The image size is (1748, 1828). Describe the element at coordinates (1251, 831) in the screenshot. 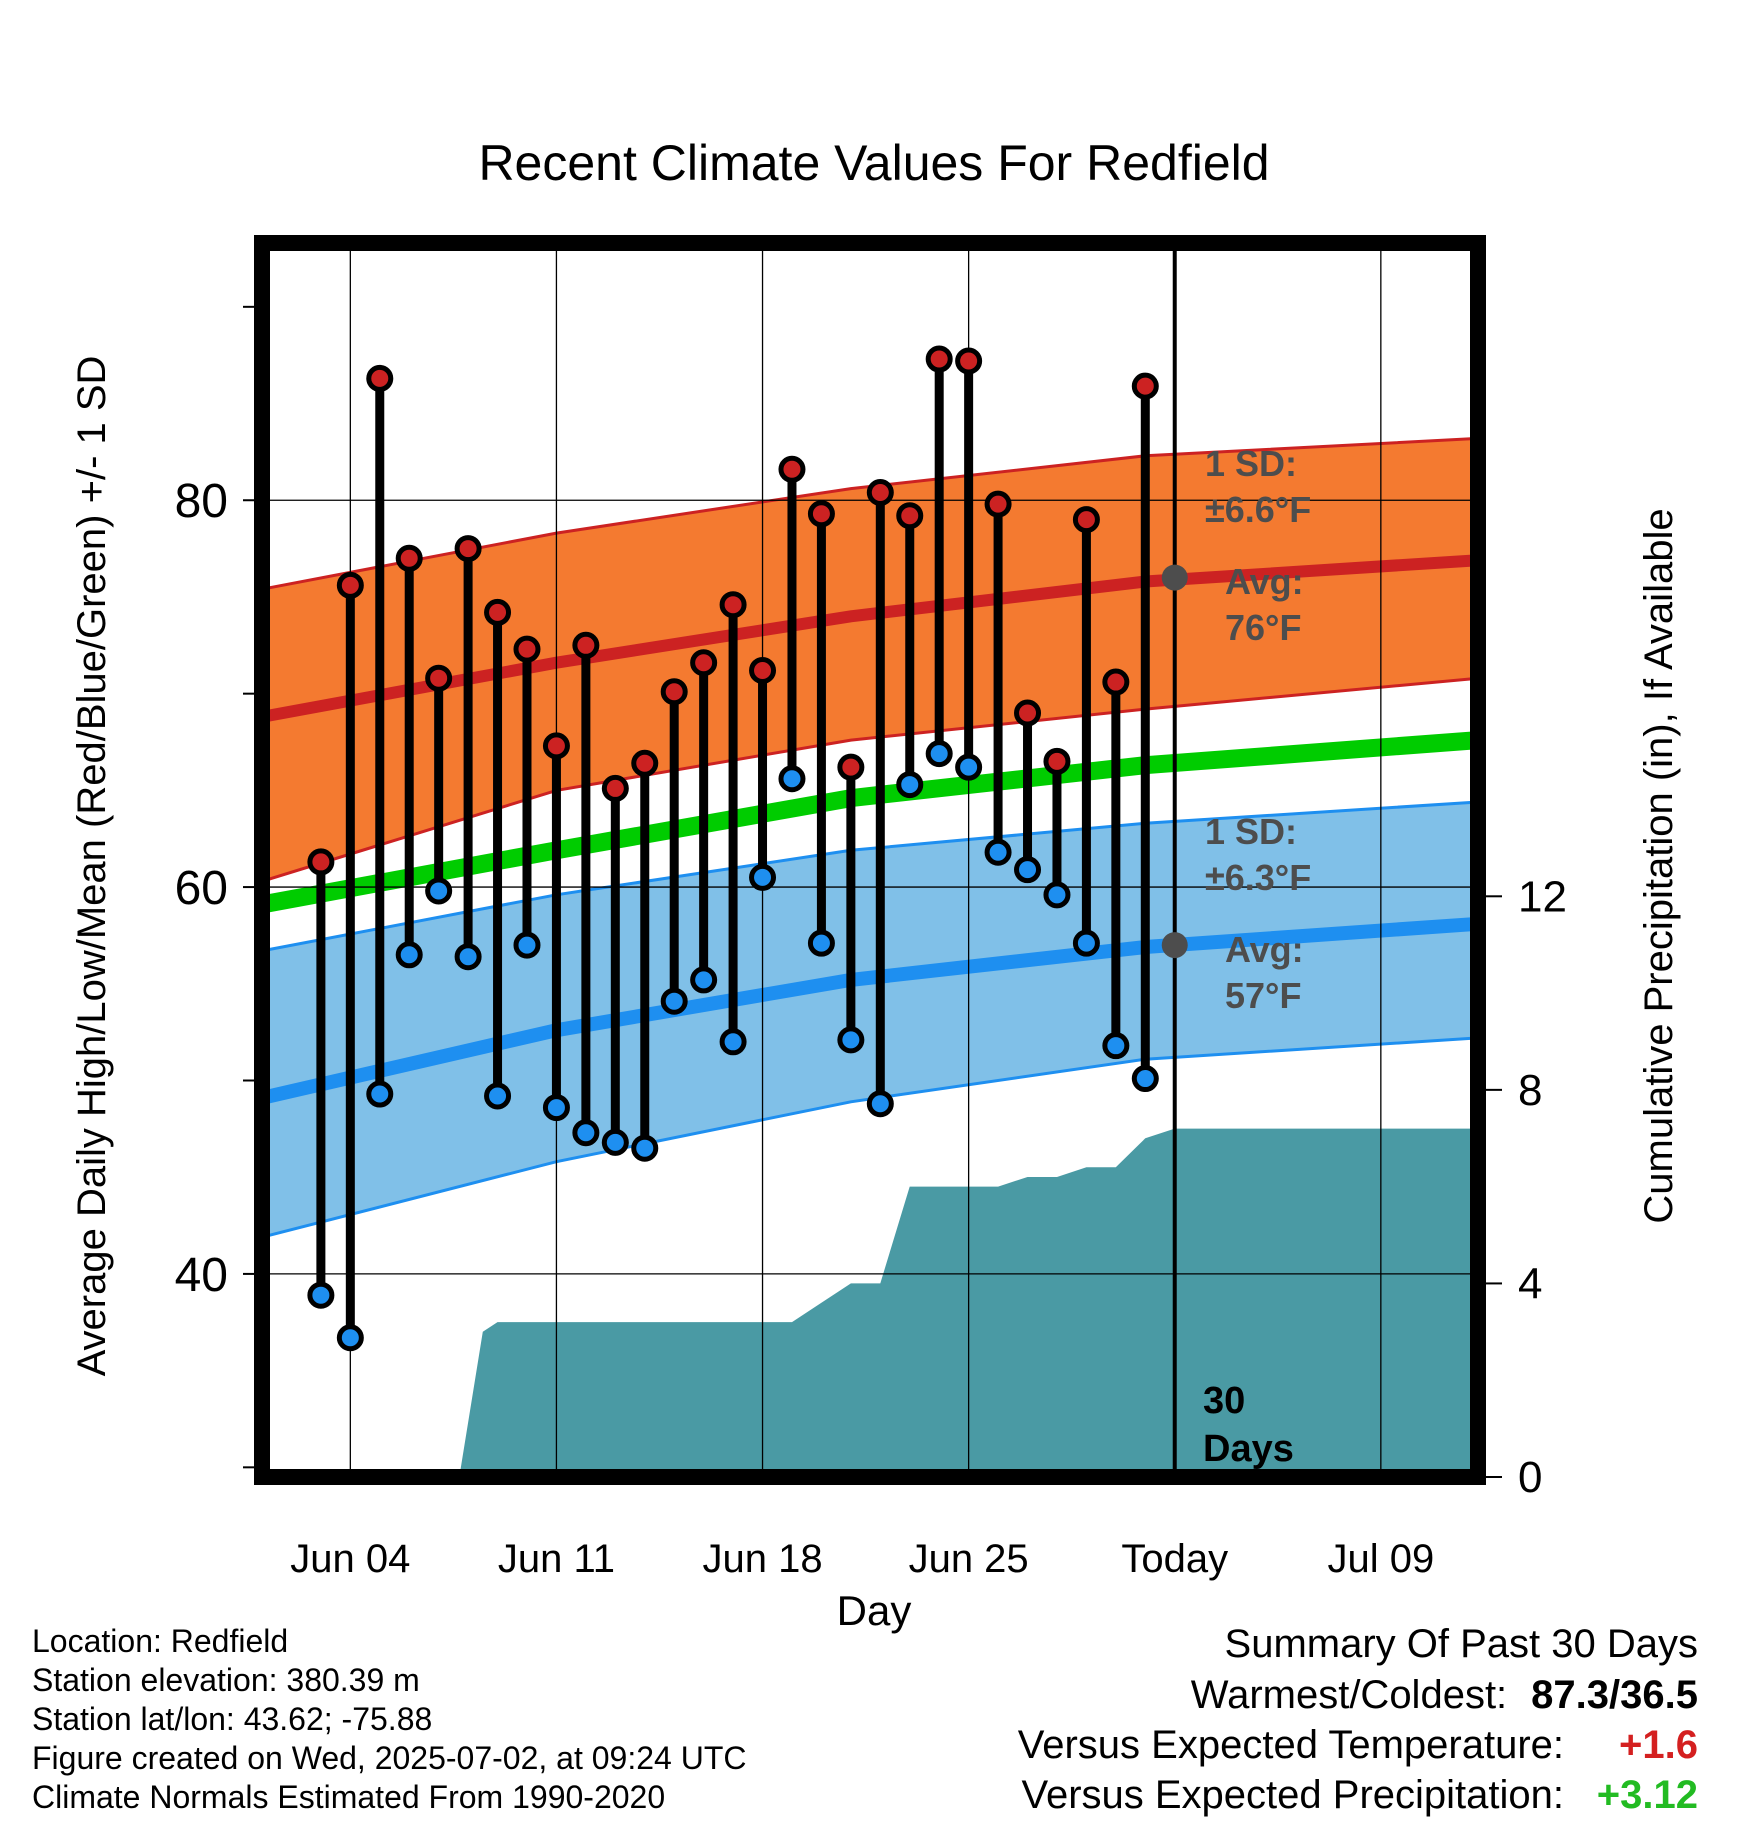

I see `low-sd-label: 1 SD:` at that location.